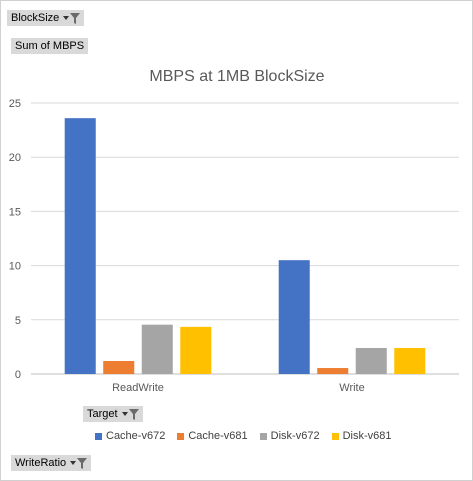 This screenshot has height=481, width=473. What do you see at coordinates (196, 350) in the screenshot?
I see `bar-disk-v681-readwrite` at bounding box center [196, 350].